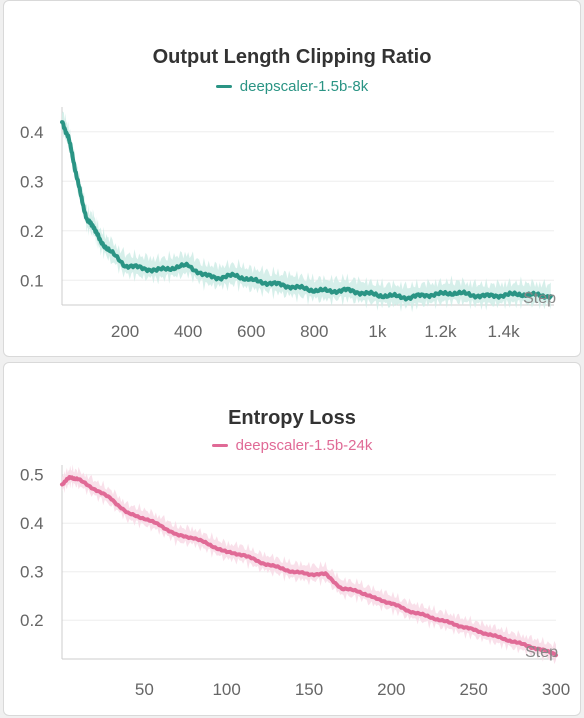 The width and height of the screenshot is (584, 718). I want to click on x-tick-label: 50, so click(144, 689).